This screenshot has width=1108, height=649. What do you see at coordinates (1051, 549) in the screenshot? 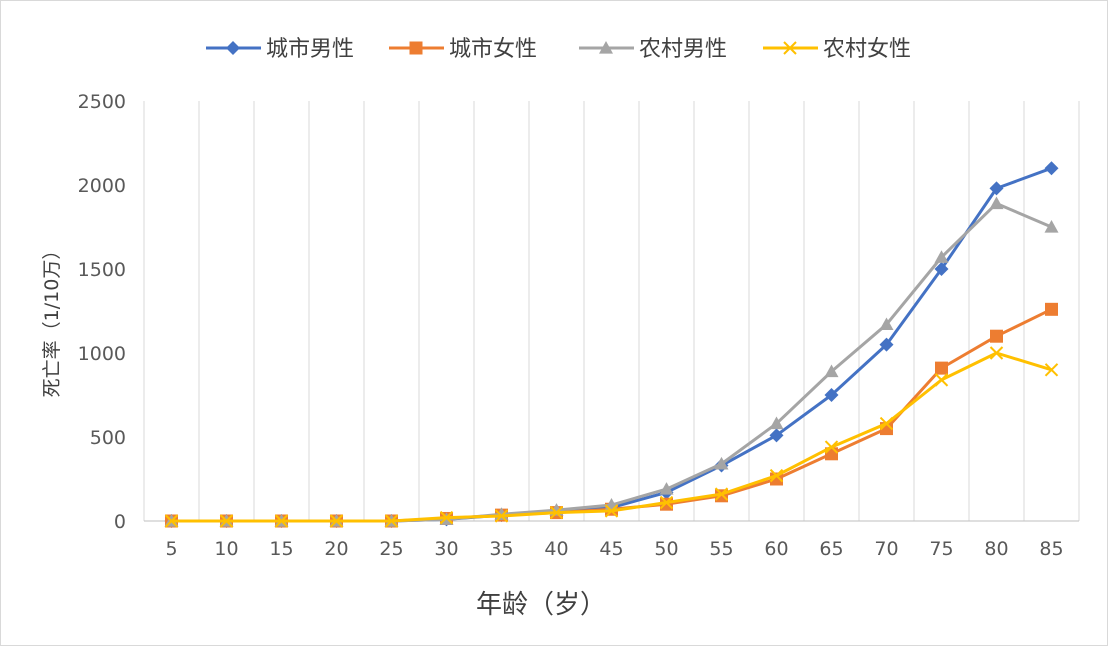
I see `x-tick-label: 85` at bounding box center [1051, 549].